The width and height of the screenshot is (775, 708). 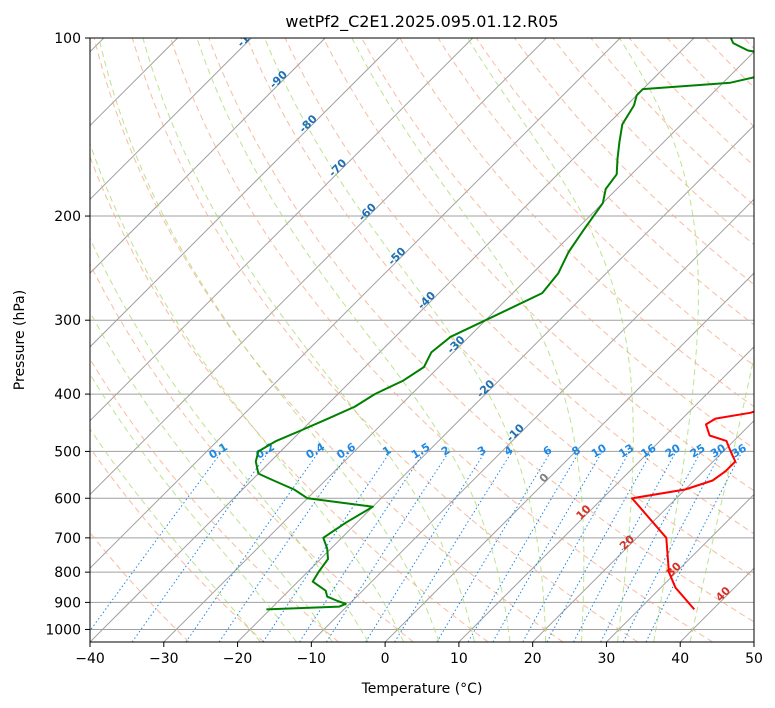 What do you see at coordinates (426, 300) in the screenshot?
I see `isotherm-label: -40` at bounding box center [426, 300].